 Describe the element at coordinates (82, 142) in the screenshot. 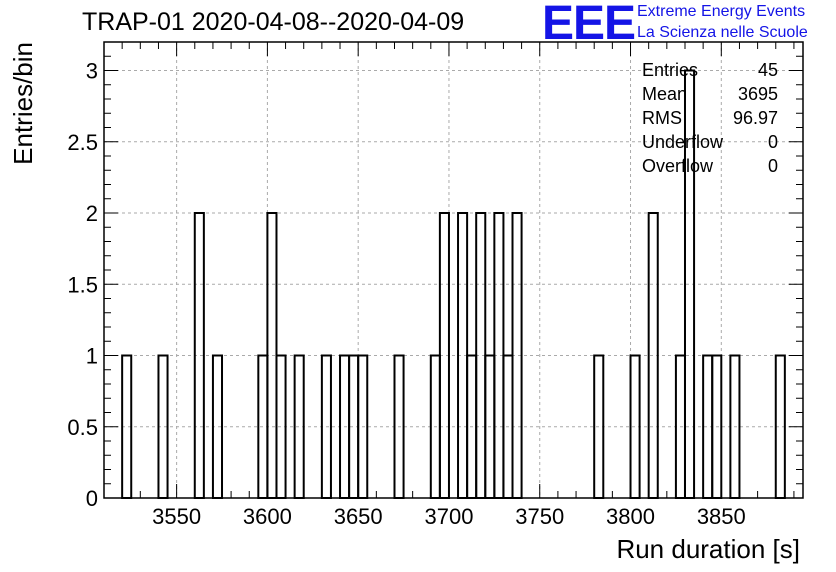

I see `y-tick-label: 2.5` at that location.